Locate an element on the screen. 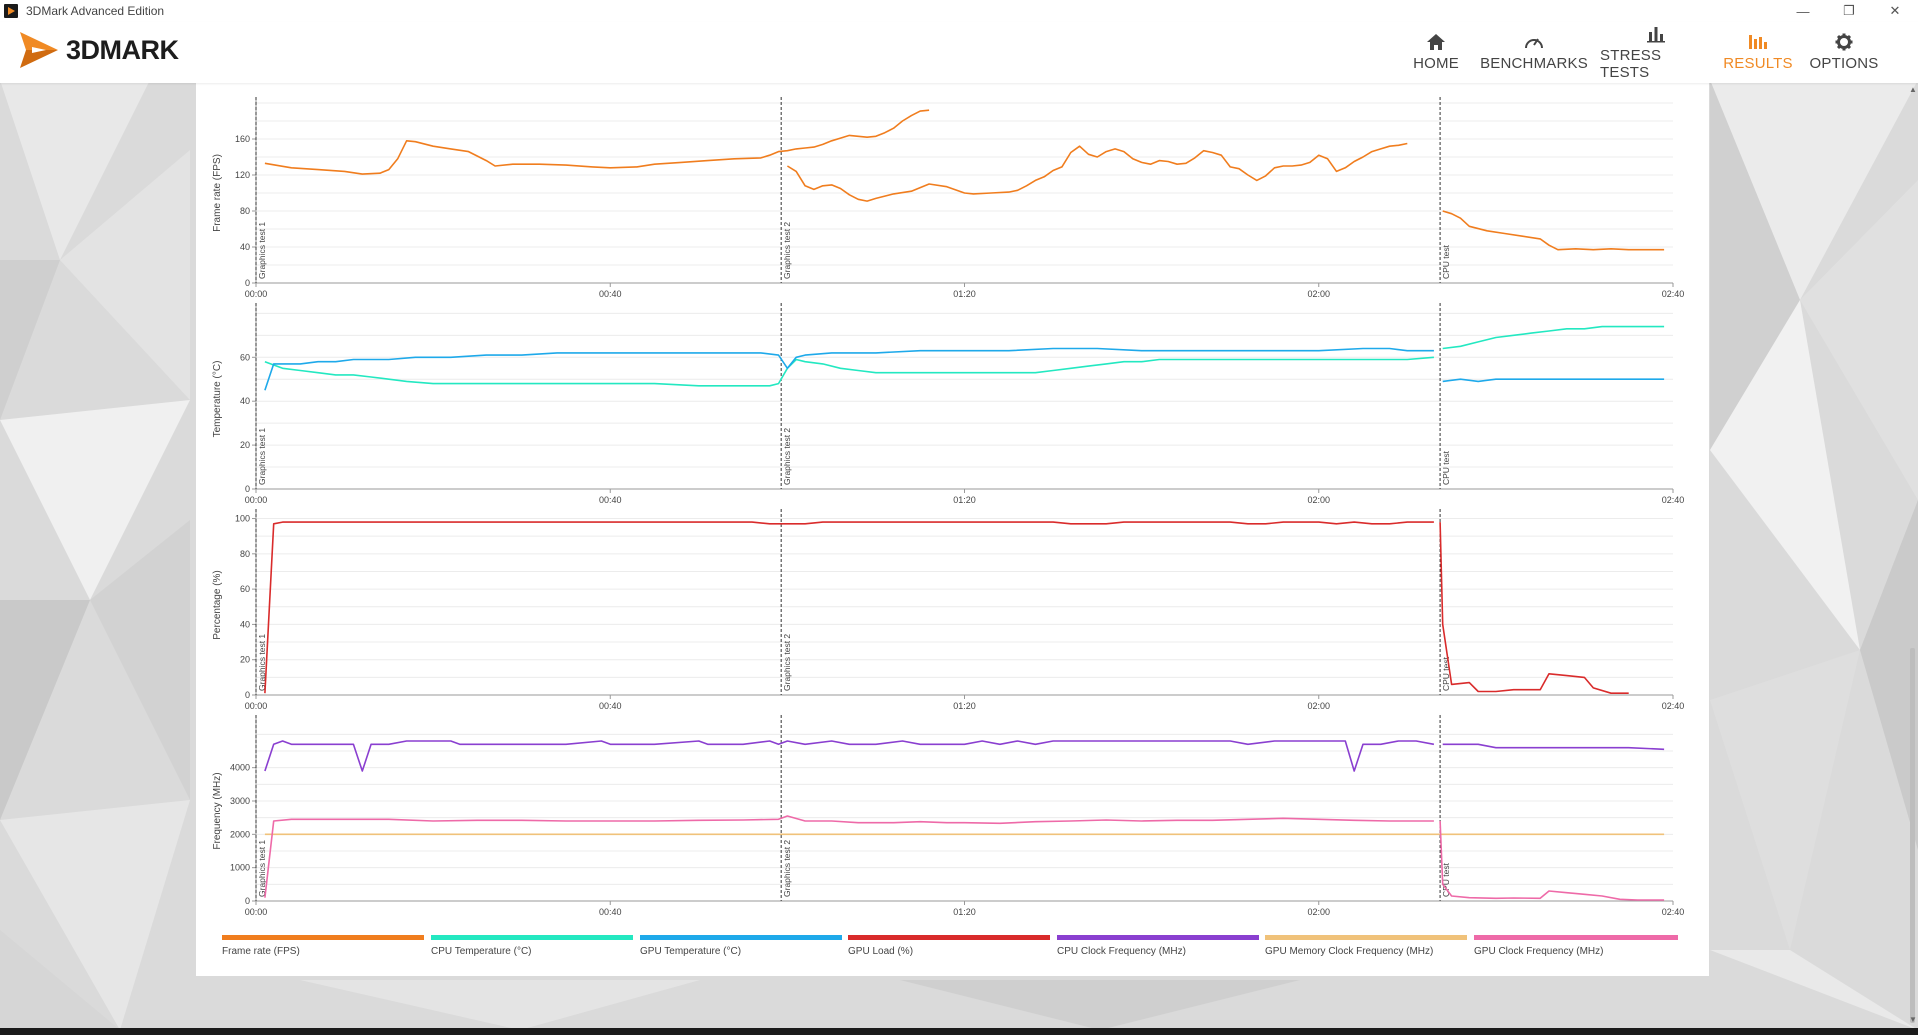 This screenshot has height=1035, width=1918. nav-options: OPTIONS is located at coordinates (1844, 52).